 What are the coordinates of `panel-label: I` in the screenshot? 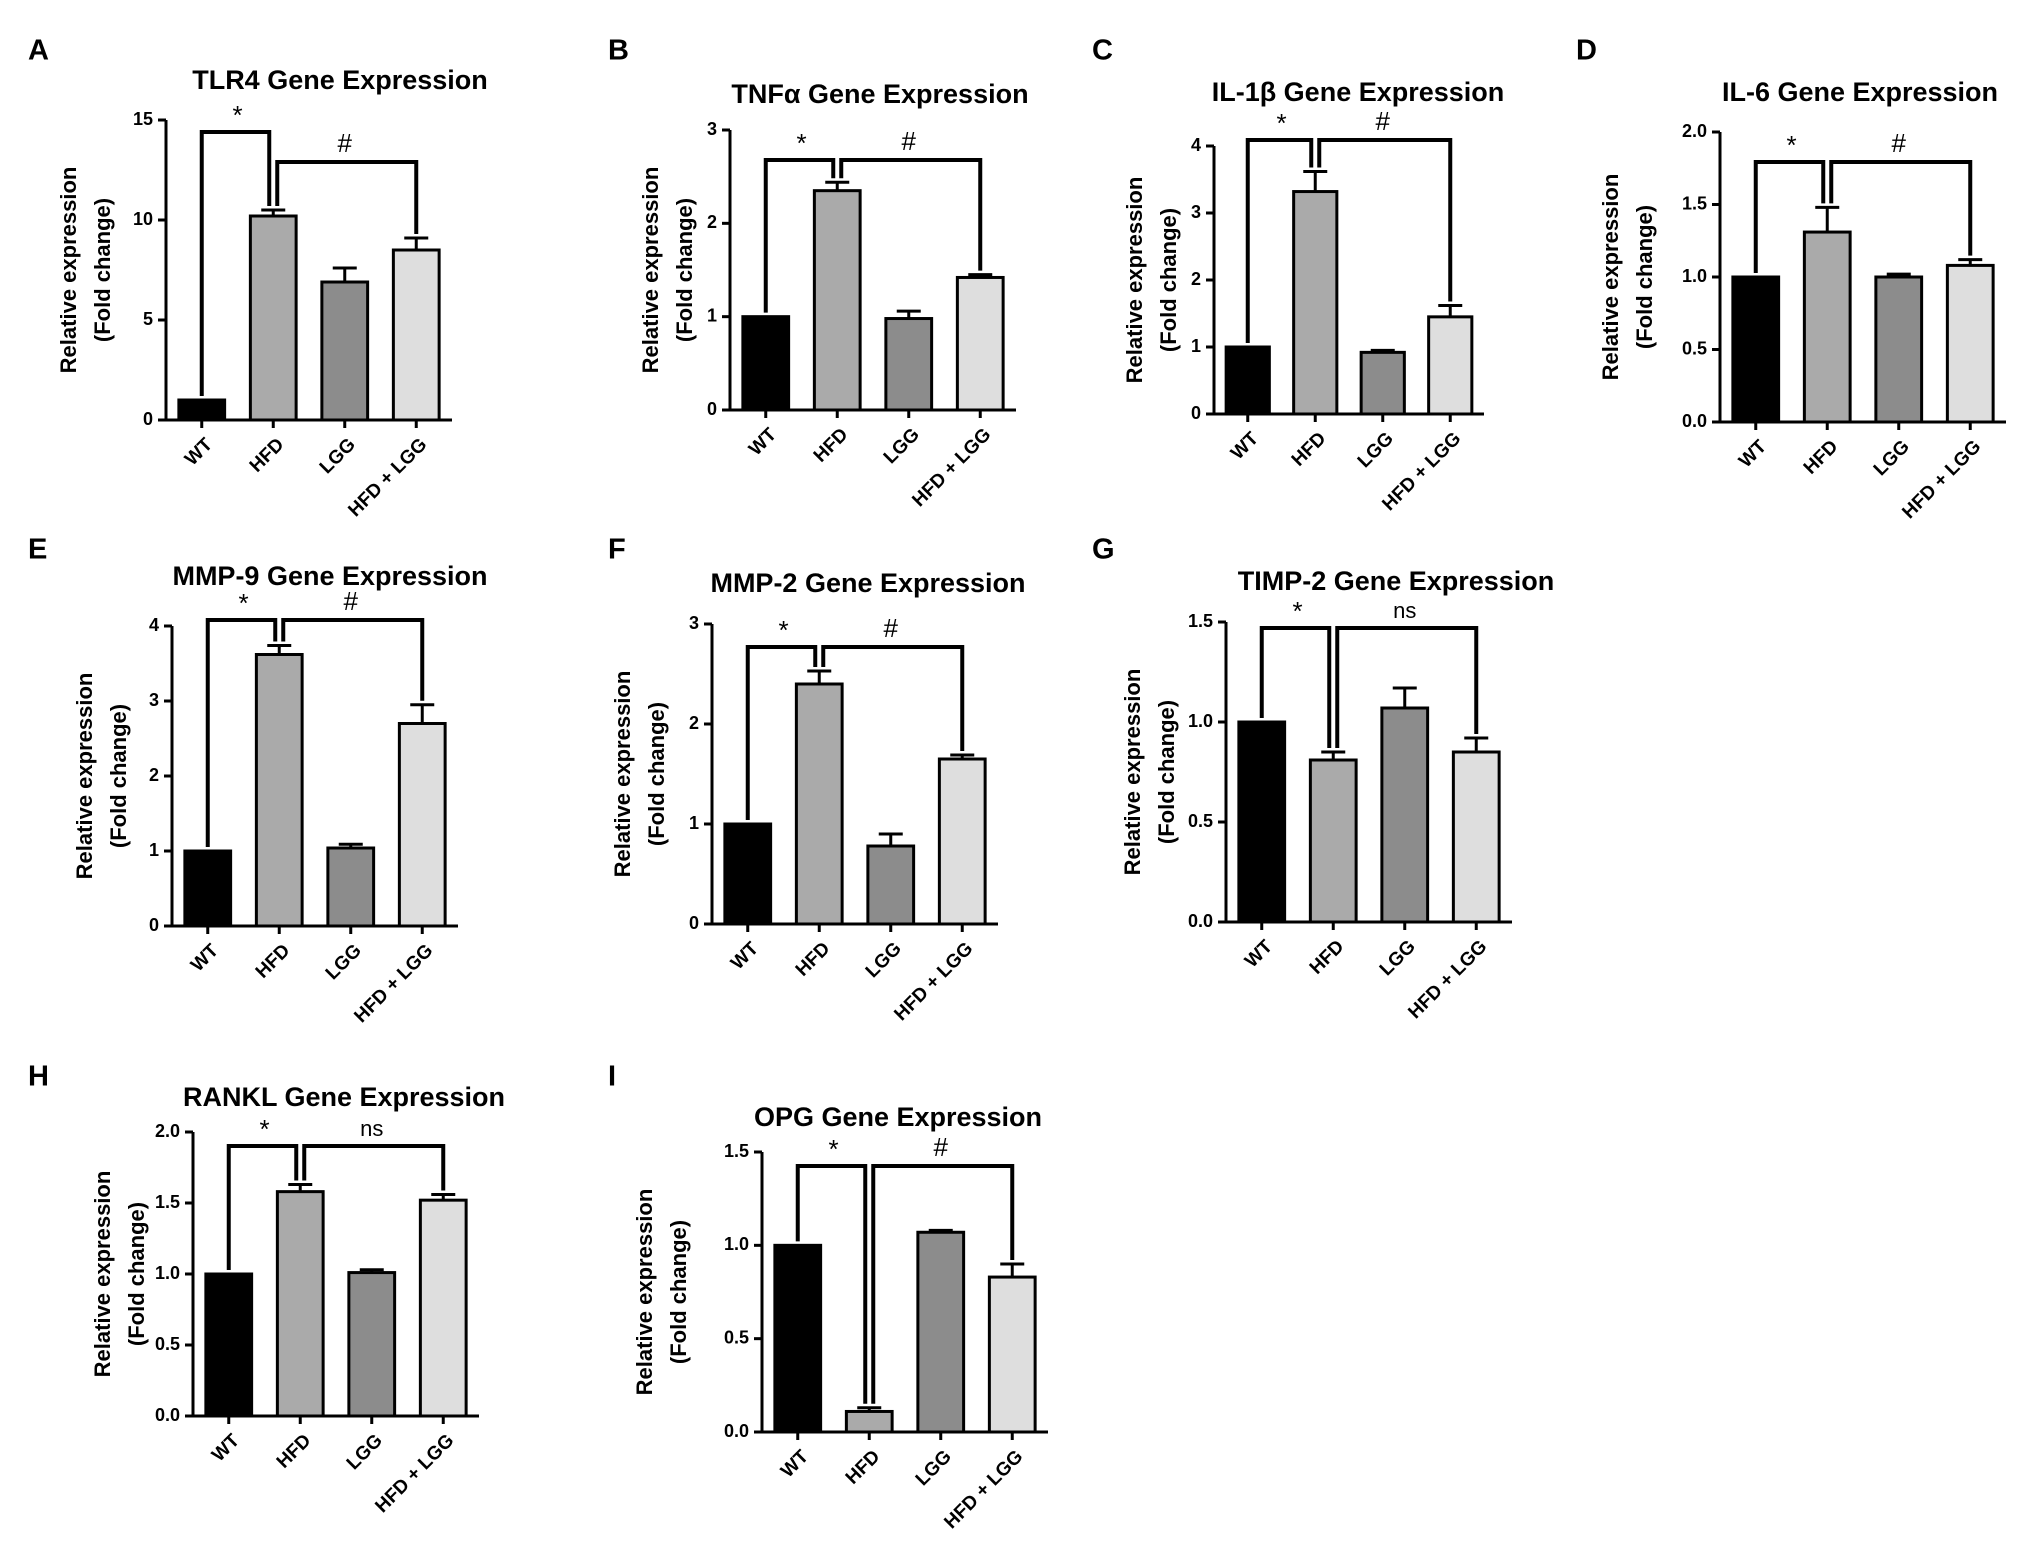 It's located at (612, 1077).